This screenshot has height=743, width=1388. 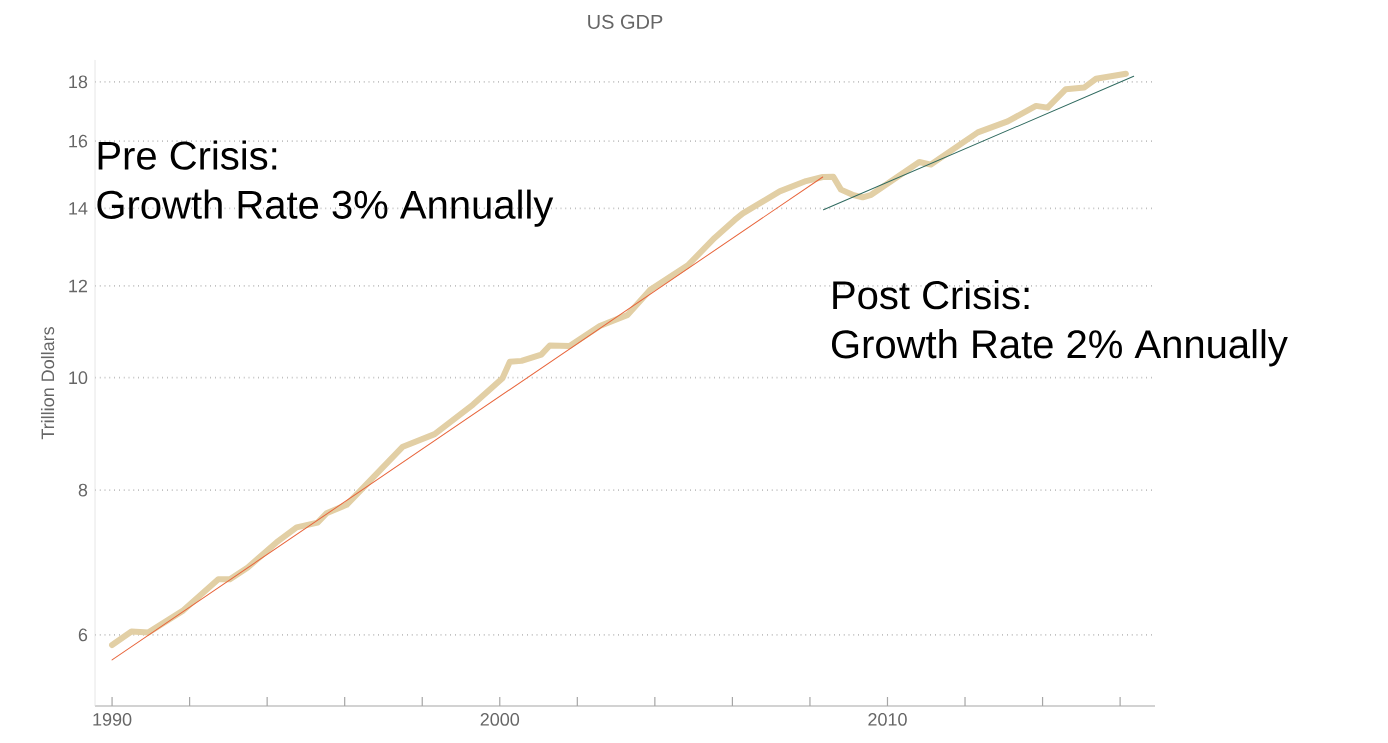 What do you see at coordinates (187, 155) in the screenshot?
I see `annotation: Pre Crisis:` at bounding box center [187, 155].